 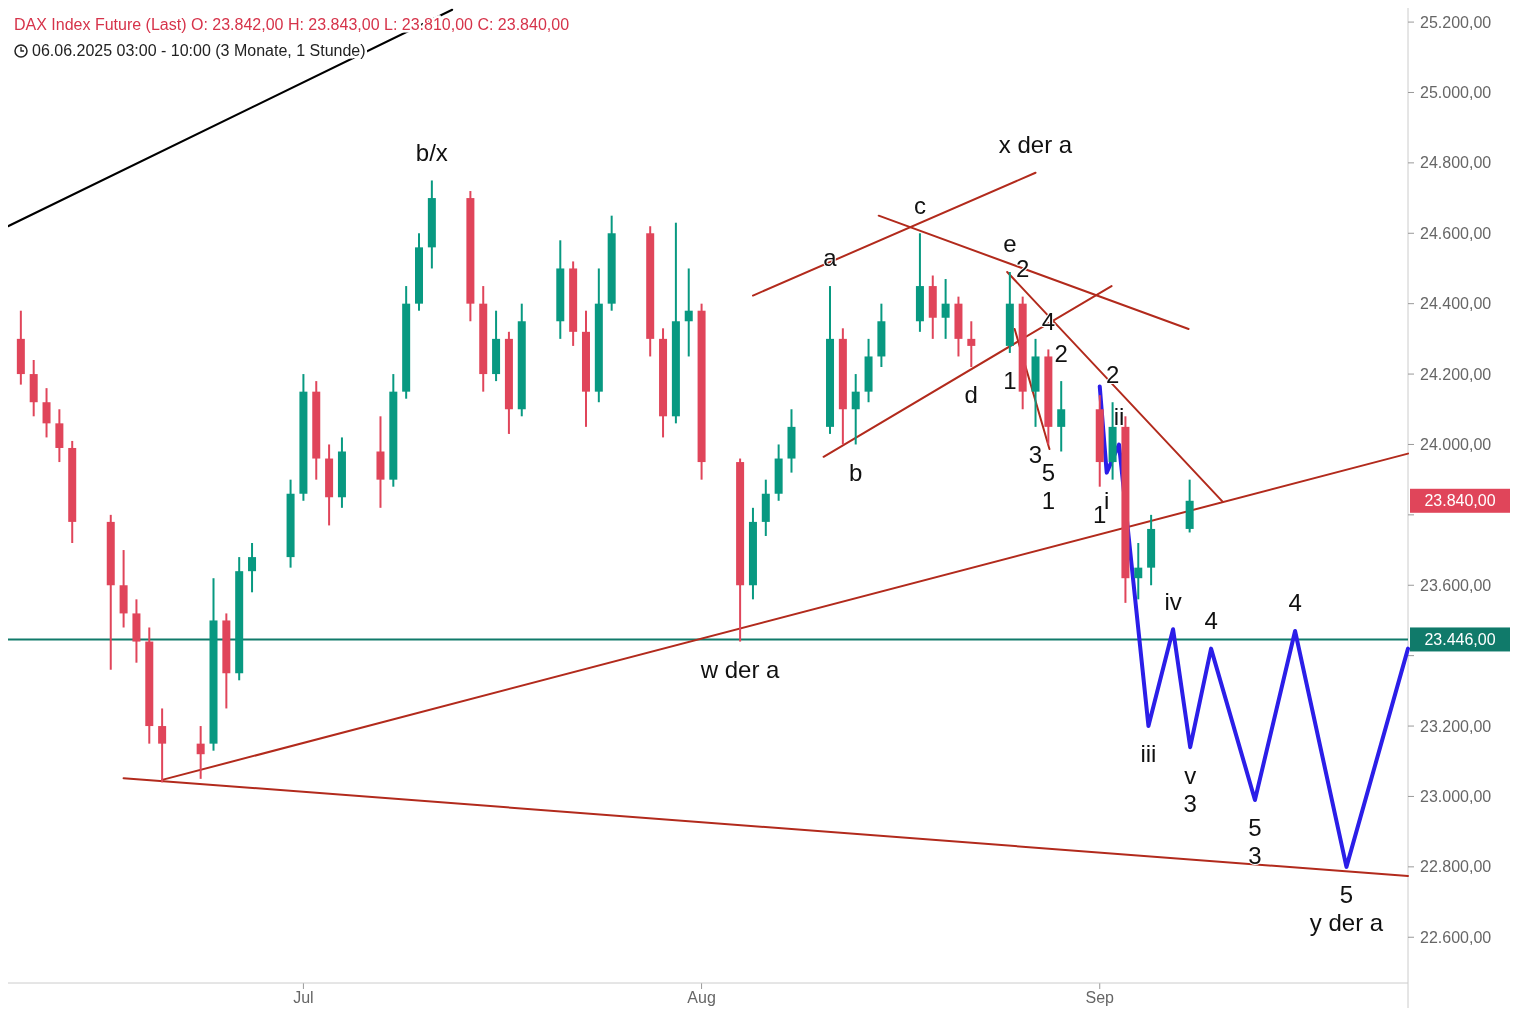 What do you see at coordinates (1456, 585) in the screenshot?
I see `y-tick-label: 23.600,00` at bounding box center [1456, 585].